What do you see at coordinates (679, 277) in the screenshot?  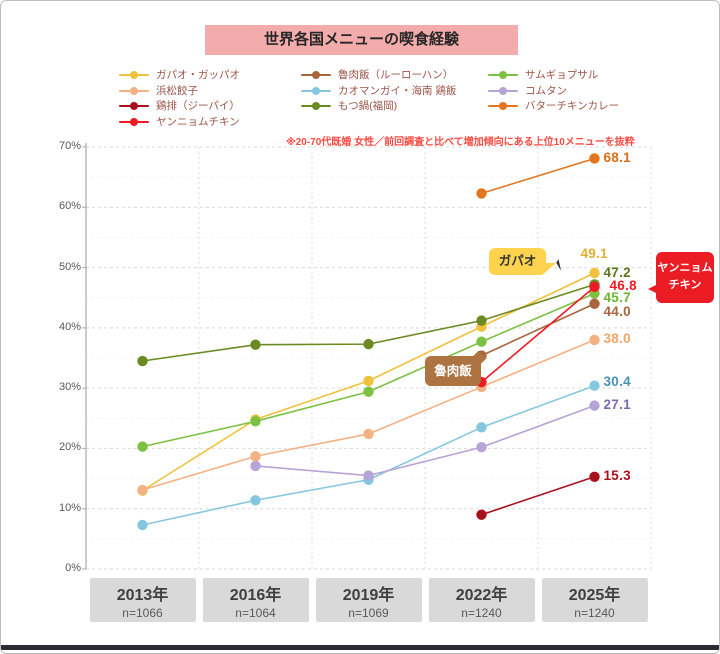 I see `callout-yangnyeom: ヤンニョム チキン` at bounding box center [679, 277].